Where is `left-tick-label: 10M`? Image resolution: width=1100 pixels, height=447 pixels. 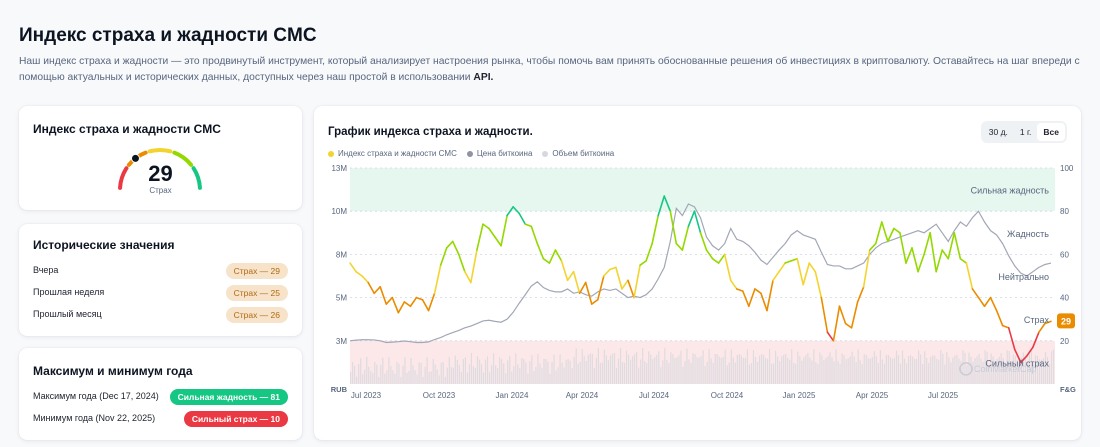 left-tick-label: 10M is located at coordinates (339, 211).